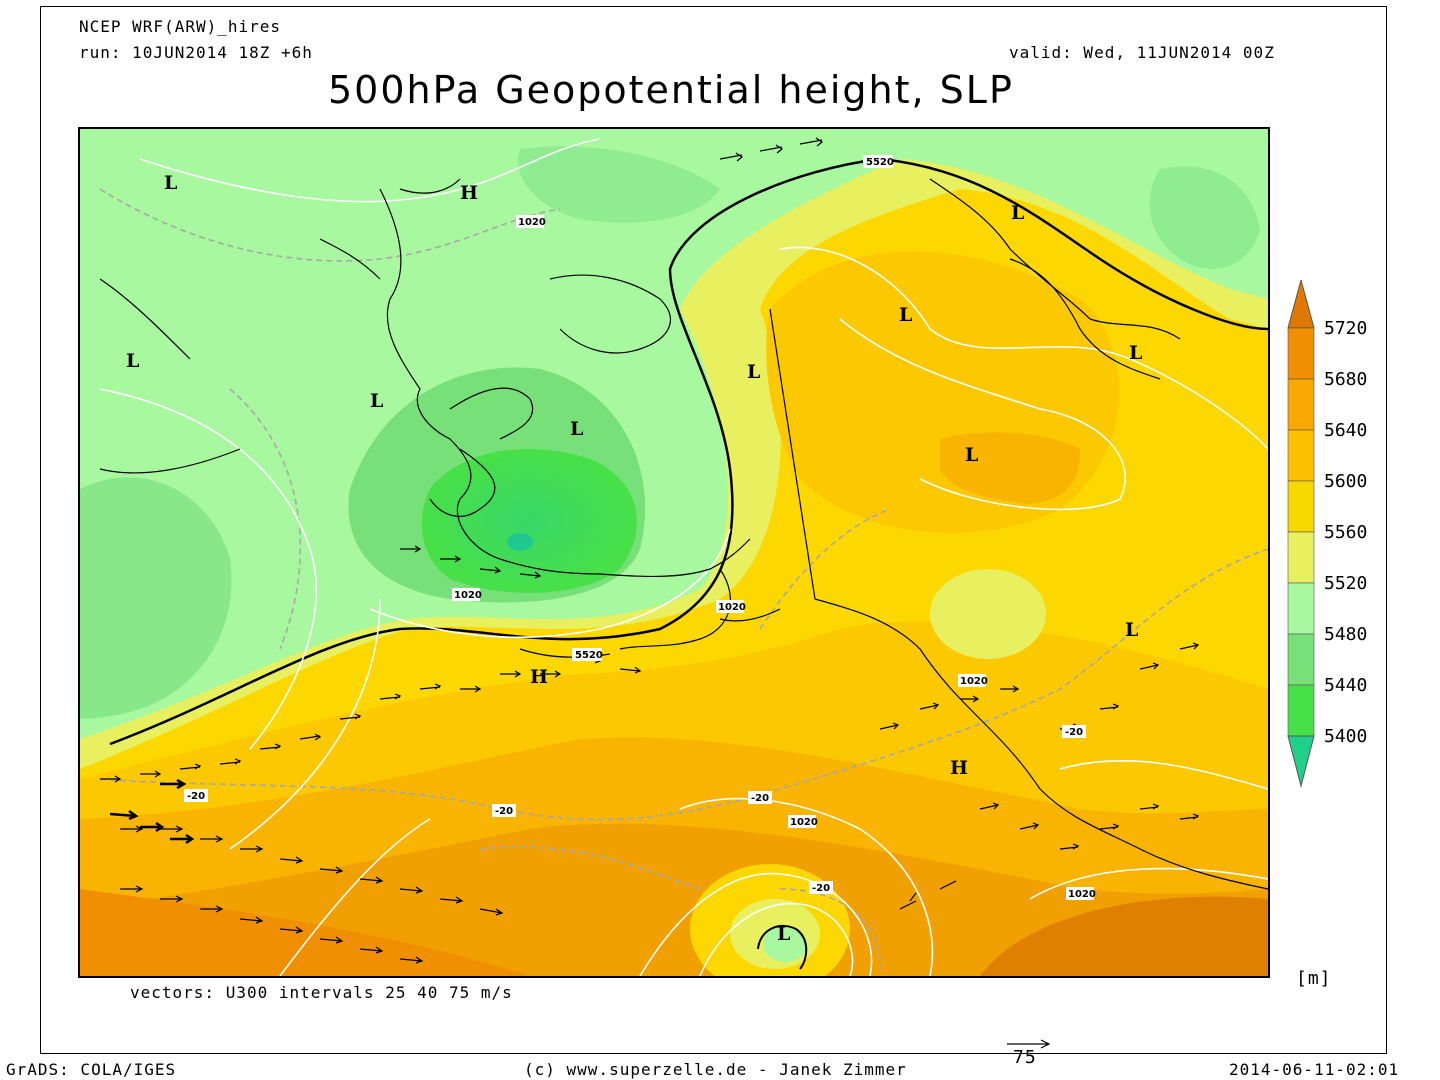  I want to click on colorbar-tick-label: 5720, so click(1345, 328).